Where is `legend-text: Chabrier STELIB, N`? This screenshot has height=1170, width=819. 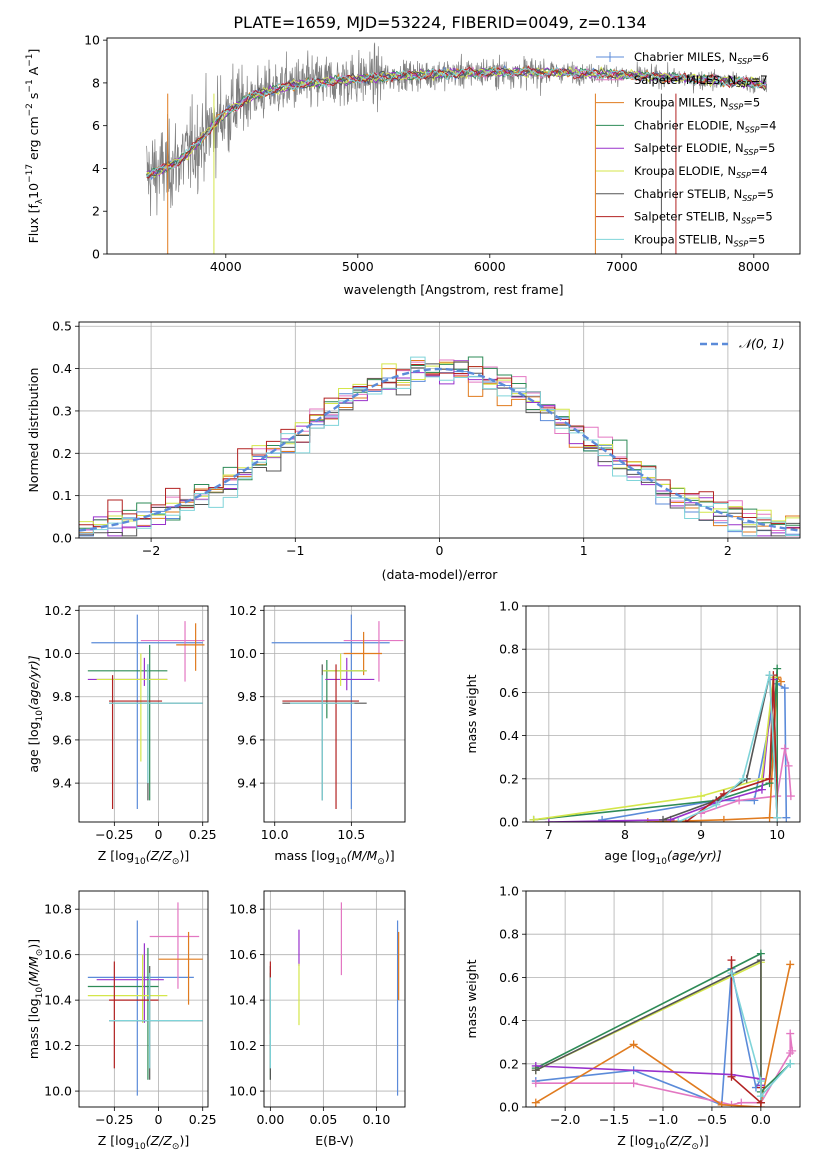 legend-text: Chabrier STELIB, N is located at coordinates (688, 194).